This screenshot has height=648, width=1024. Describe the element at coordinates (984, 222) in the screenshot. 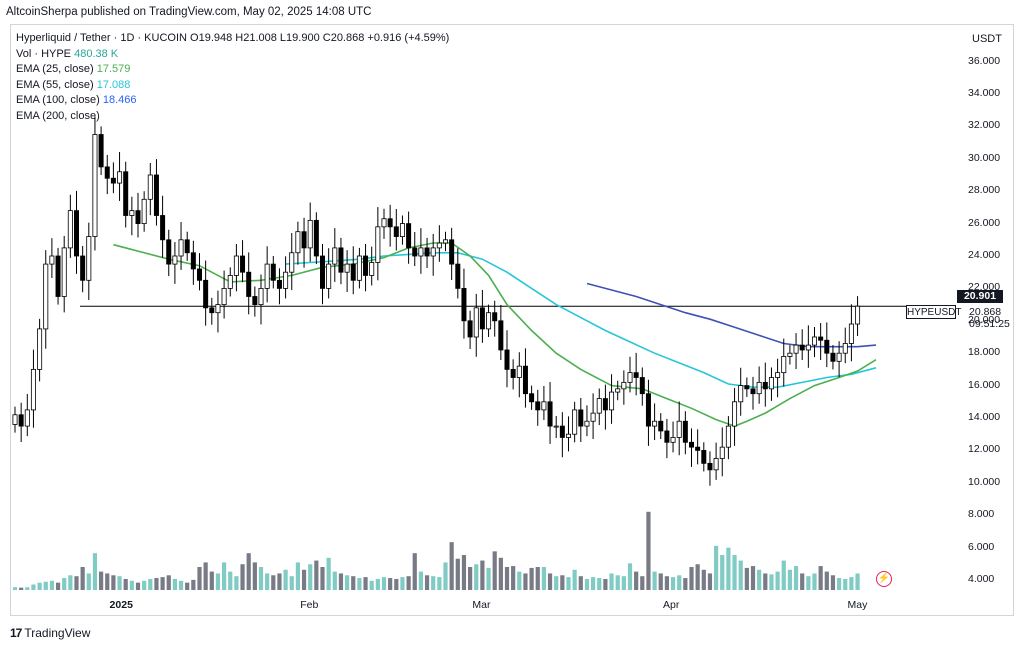

I see `price-tick-label: 26.000` at that location.